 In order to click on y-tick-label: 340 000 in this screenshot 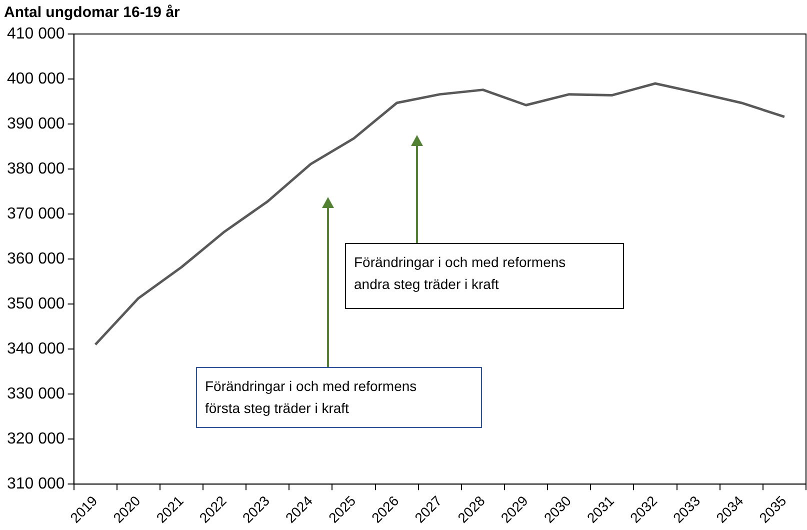, I will do `click(35, 349)`.